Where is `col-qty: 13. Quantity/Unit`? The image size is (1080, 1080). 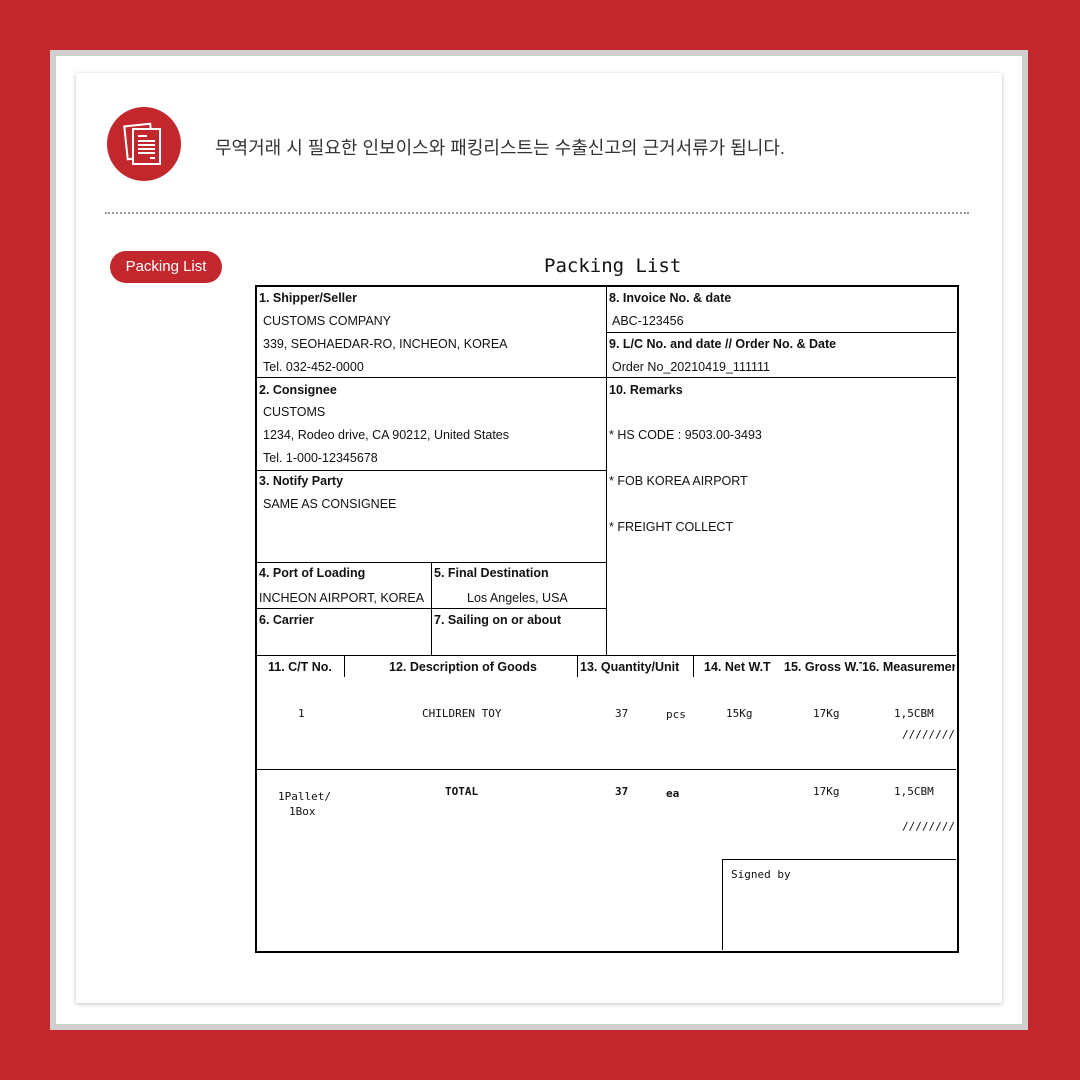 col-qty: 13. Quantity/Unit is located at coordinates (630, 667).